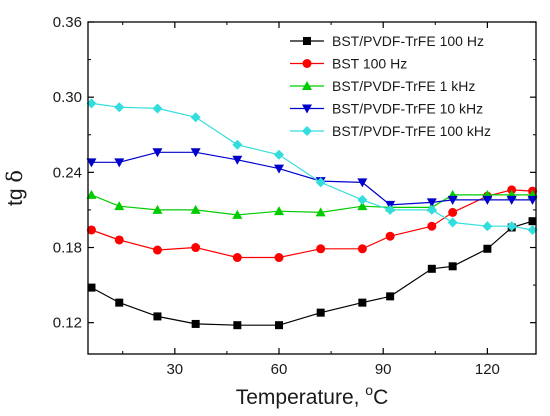  What do you see at coordinates (380, 397) in the screenshot?
I see `x-axis-title-unit: C` at bounding box center [380, 397].